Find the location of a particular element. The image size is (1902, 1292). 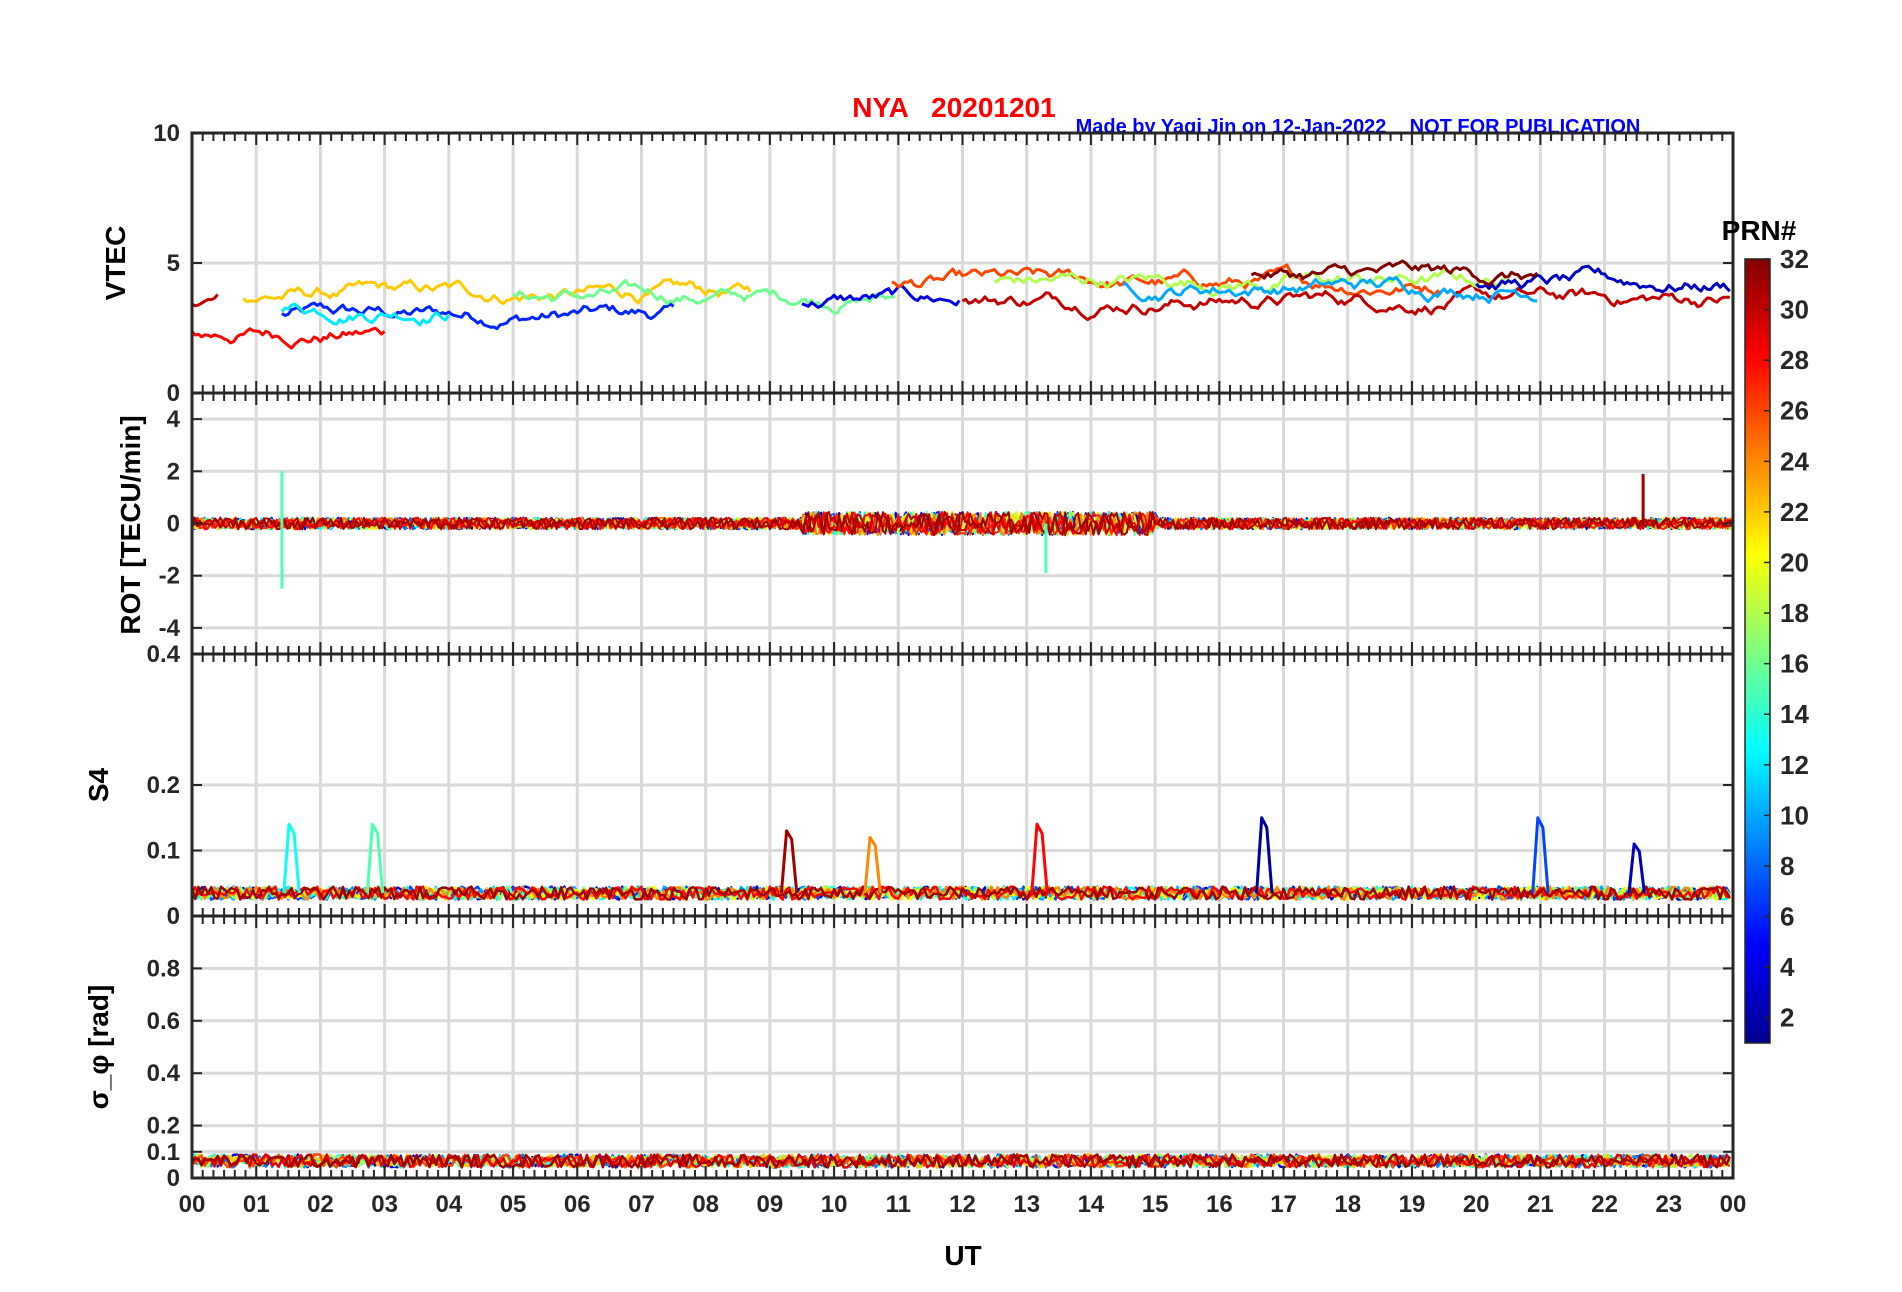

y-tick-label: 10 is located at coordinates (166, 133).